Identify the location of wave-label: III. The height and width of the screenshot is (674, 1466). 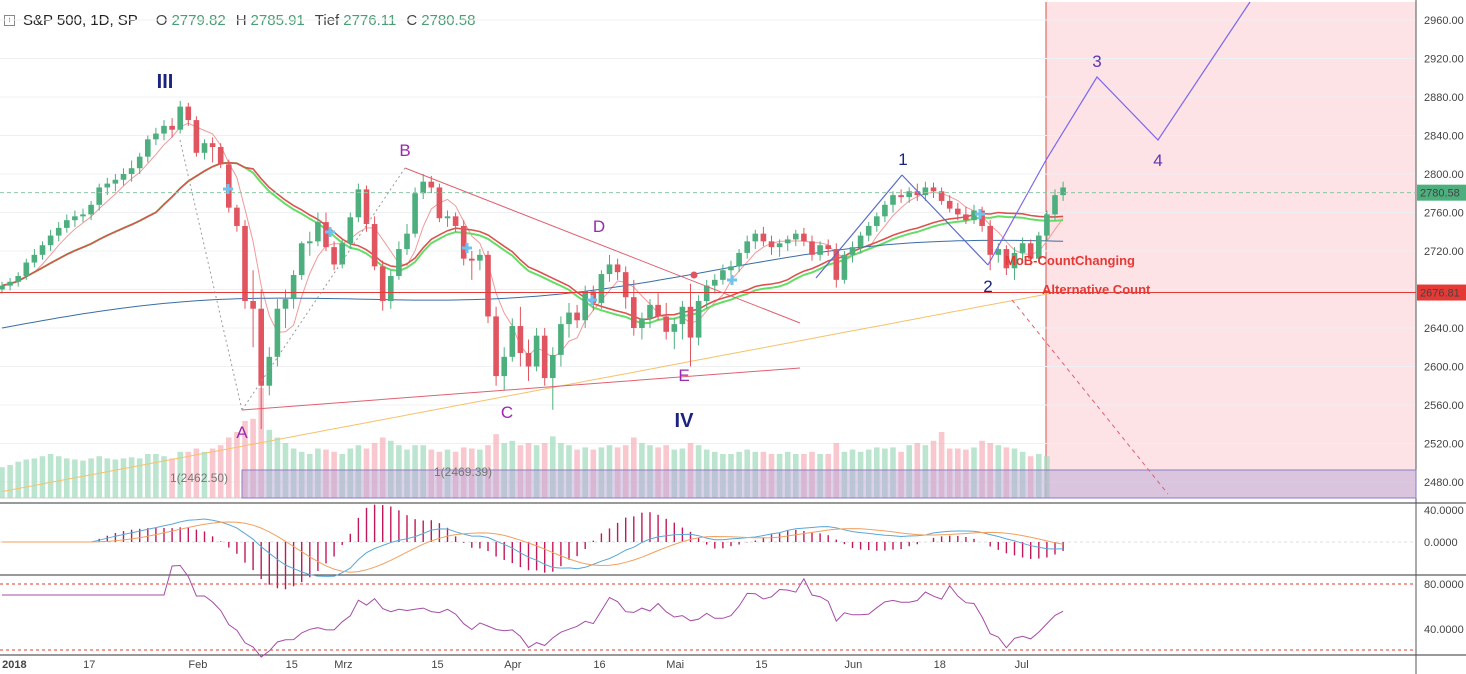
(165, 82).